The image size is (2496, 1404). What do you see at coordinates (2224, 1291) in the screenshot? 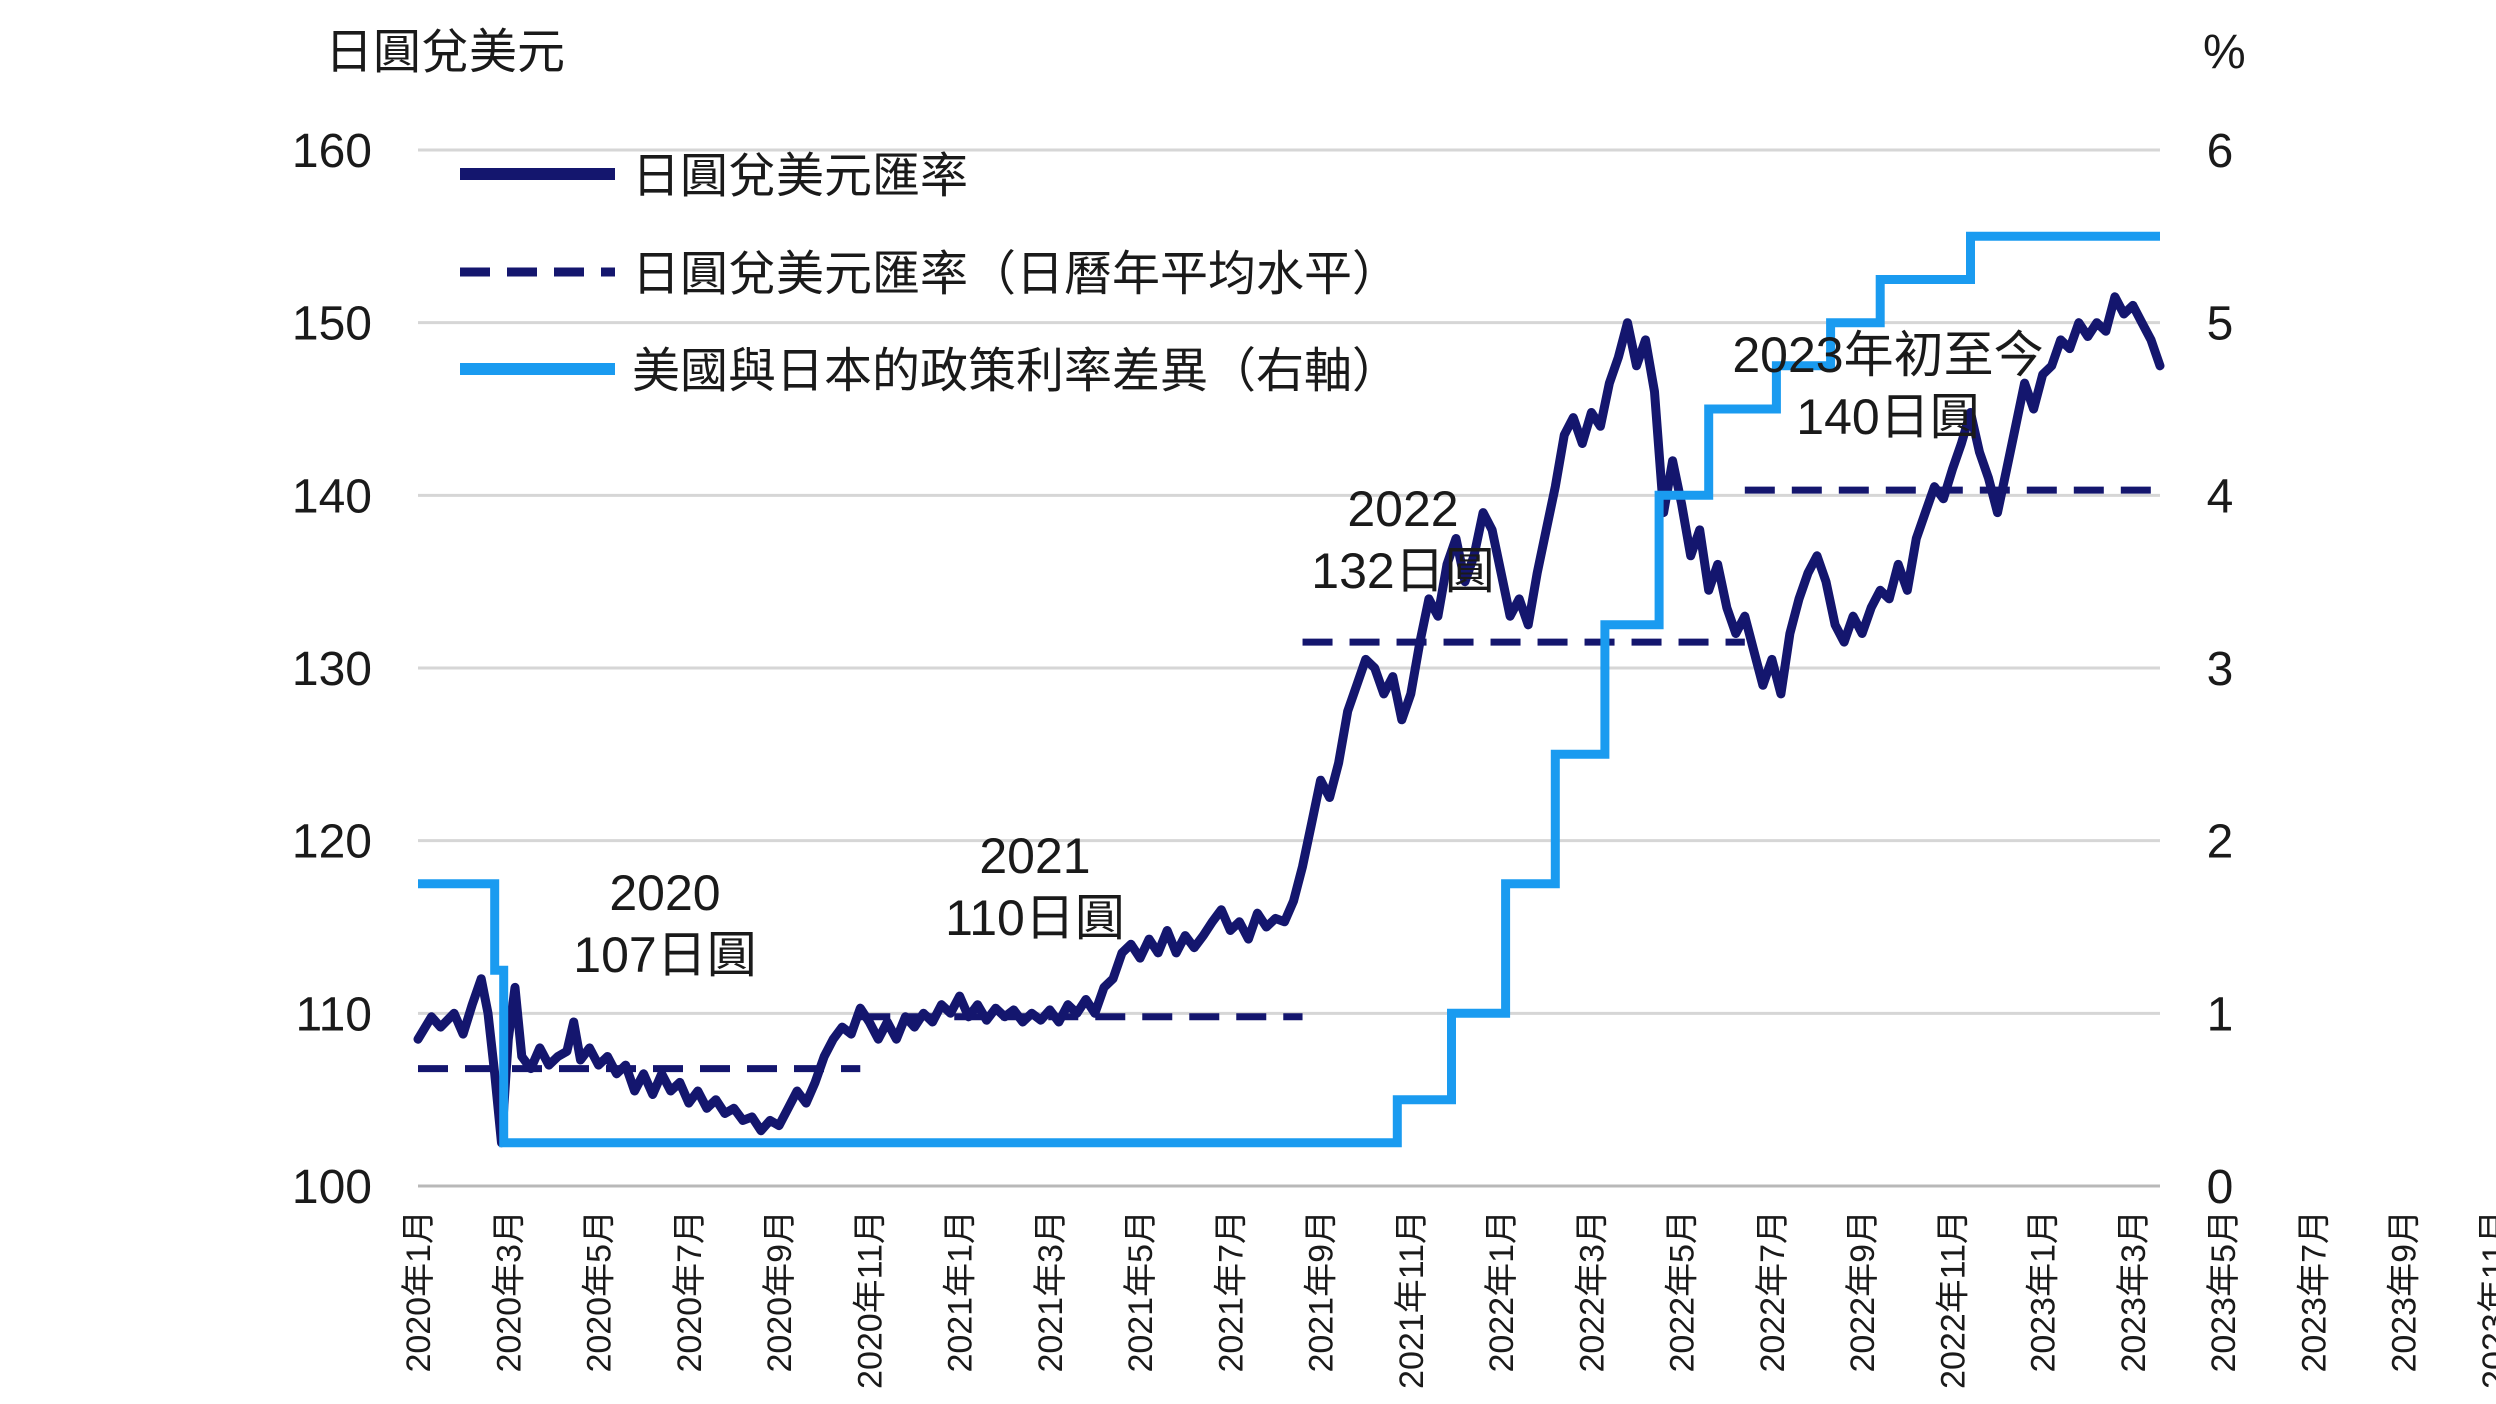
I see `x-tick-label-20: 2023年5月` at bounding box center [2224, 1291].